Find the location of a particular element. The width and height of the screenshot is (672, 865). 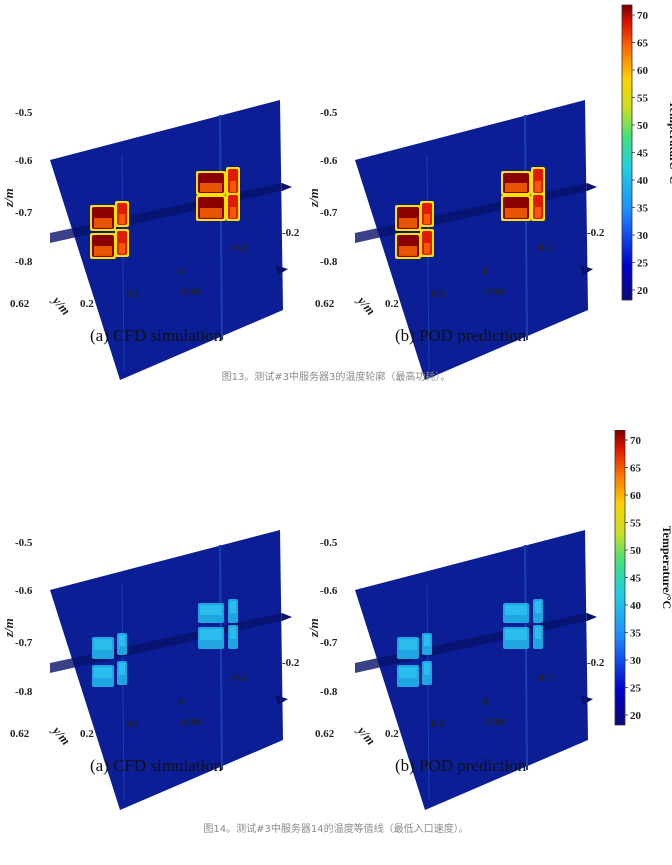

figure-14-caption: 图14。测试#3中服务器14的温度等值线（最低入口速度）。 is located at coordinates (336, 829).